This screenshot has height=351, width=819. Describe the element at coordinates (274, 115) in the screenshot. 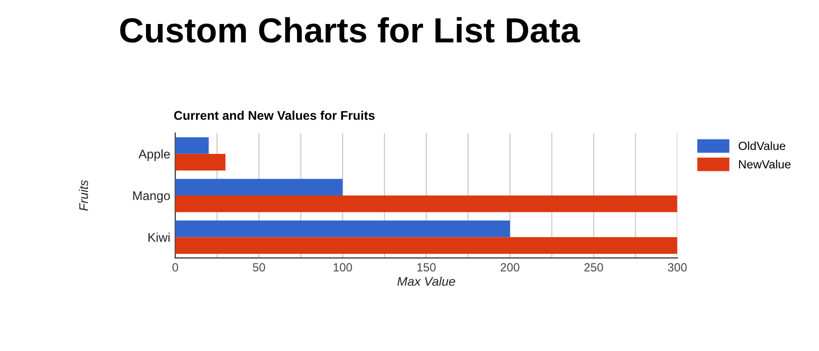

I see `chart-subtitle: Current and New Values for Fruits` at that location.